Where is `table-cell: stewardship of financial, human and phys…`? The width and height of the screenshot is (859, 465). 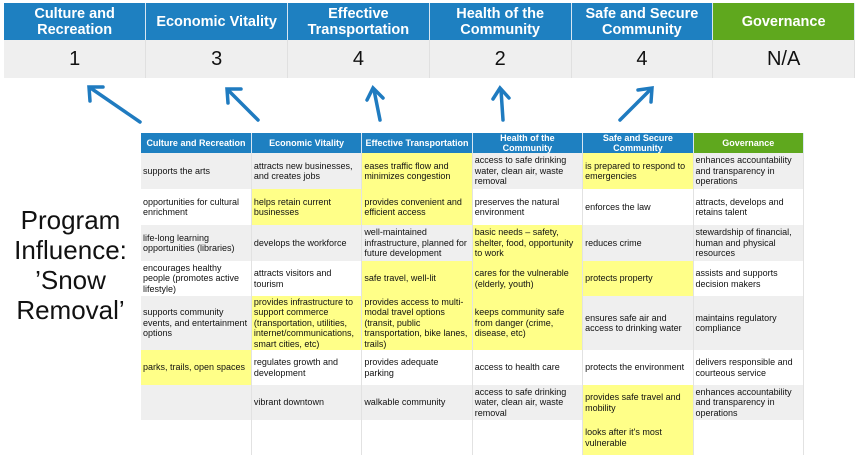
table-cell: stewardship of financial, human and phys… is located at coordinates (749, 243).